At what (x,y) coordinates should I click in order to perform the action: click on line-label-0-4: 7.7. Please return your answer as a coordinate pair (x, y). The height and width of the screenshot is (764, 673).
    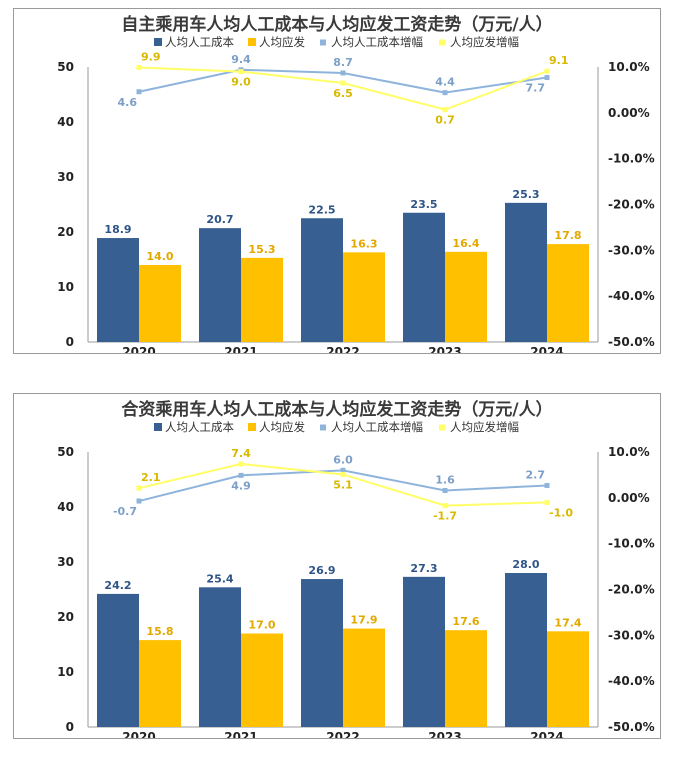
    Looking at the image, I should click on (536, 88).